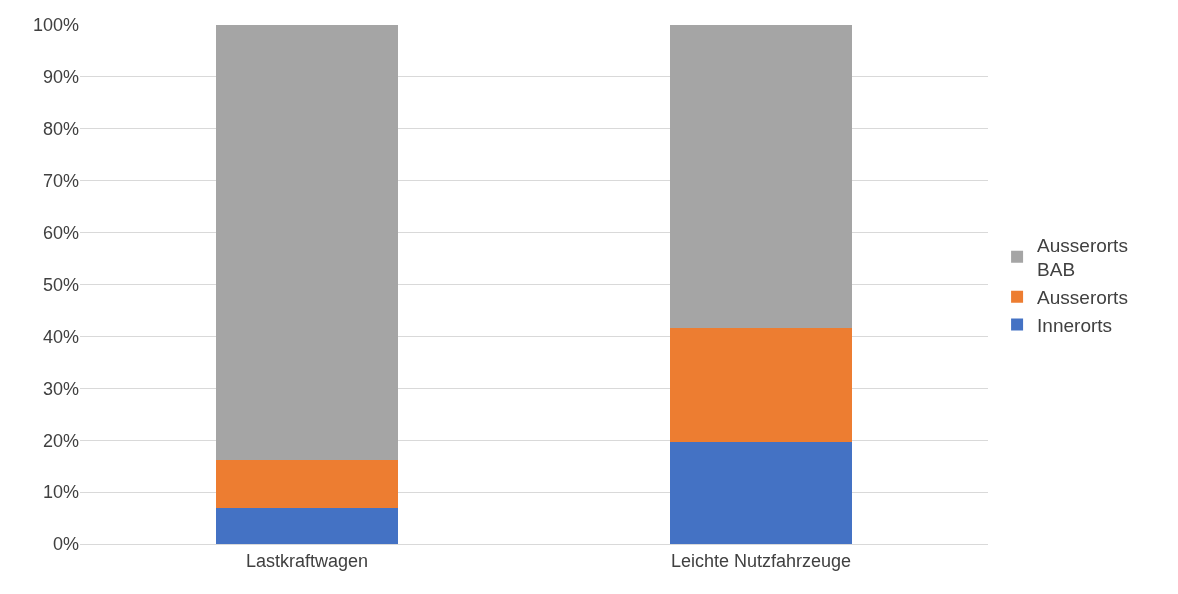  I want to click on y-tick-label: 90%, so click(60, 77).